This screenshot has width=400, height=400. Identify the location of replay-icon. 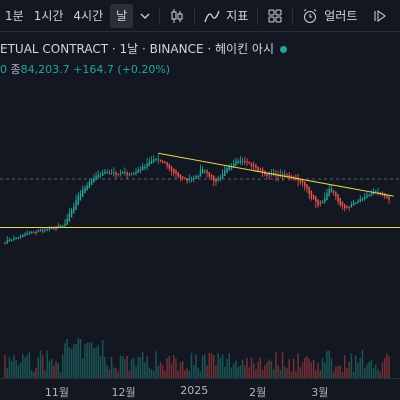
(381, 16).